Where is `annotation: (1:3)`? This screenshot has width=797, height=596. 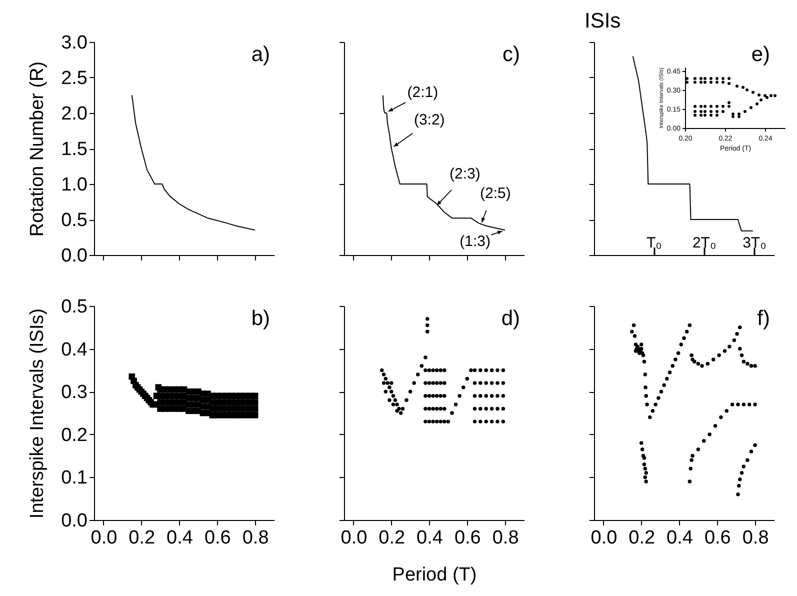
annotation: (1:3) is located at coordinates (475, 241).